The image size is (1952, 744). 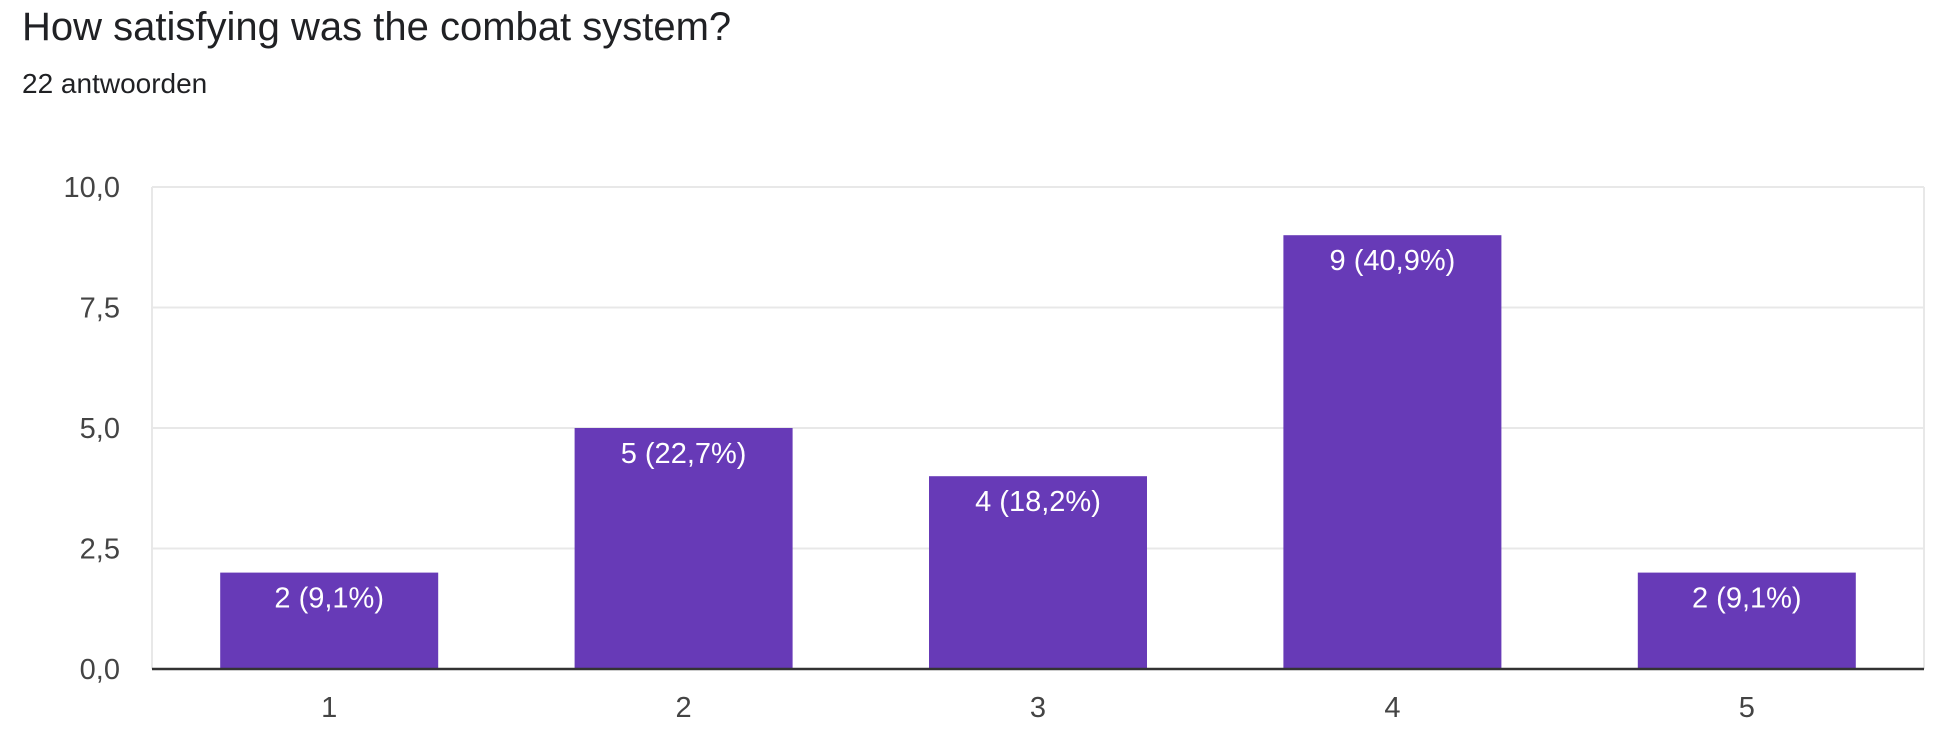 What do you see at coordinates (1038, 502) in the screenshot?
I see `data-label: 4 (18,2%)` at bounding box center [1038, 502].